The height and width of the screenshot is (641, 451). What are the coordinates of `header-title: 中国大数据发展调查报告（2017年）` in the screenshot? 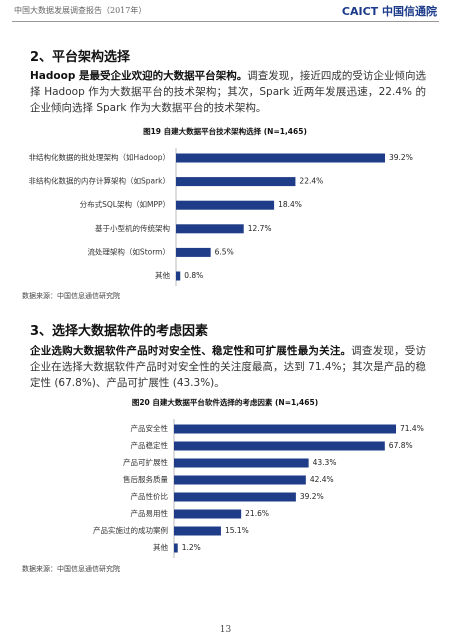 It's located at (80, 10).